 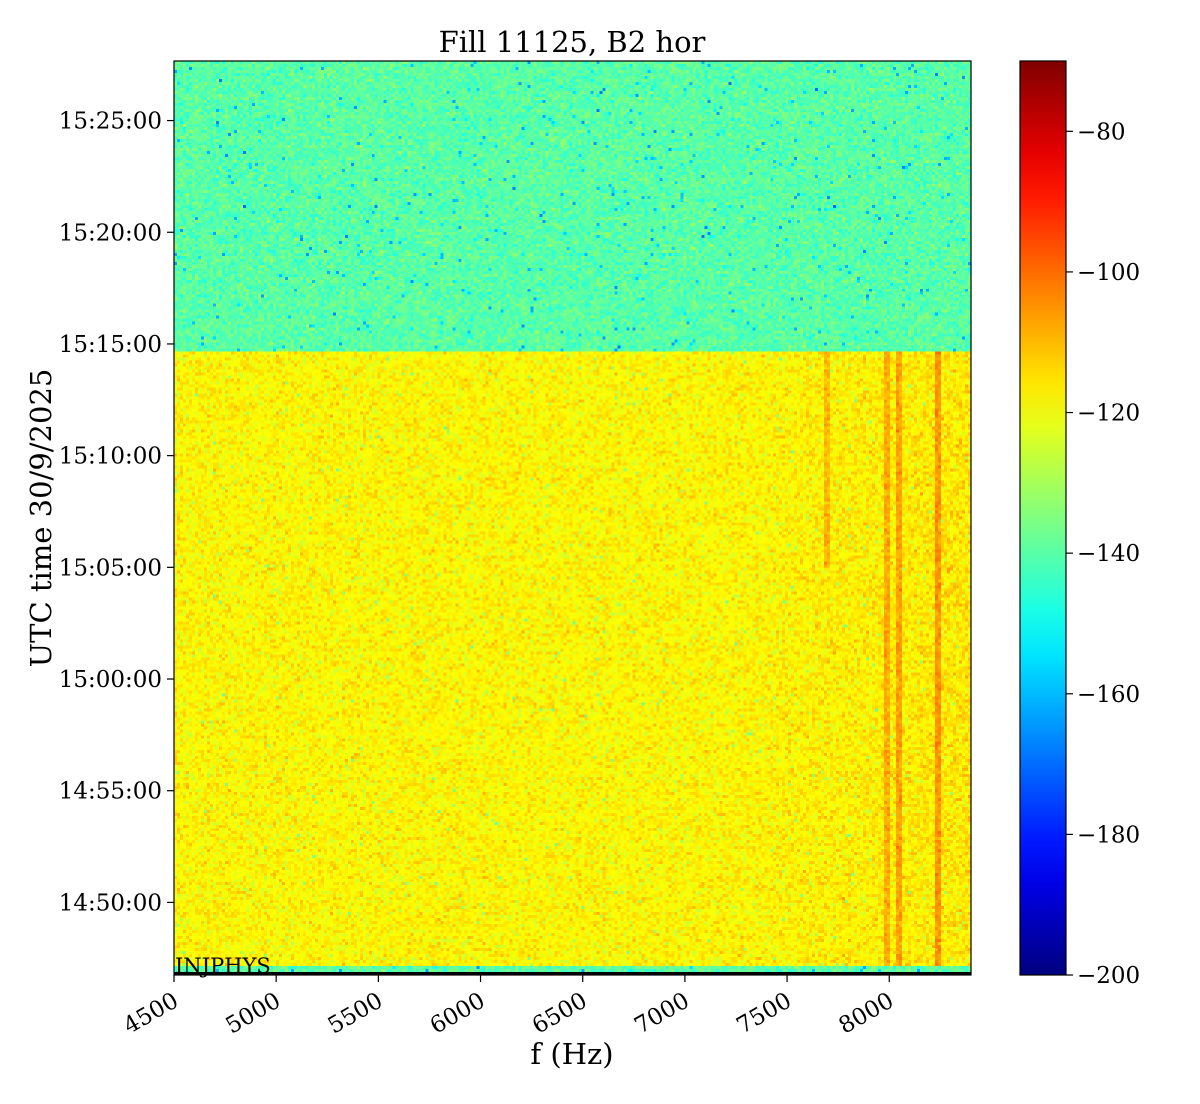 What do you see at coordinates (151, 1014) in the screenshot?
I see `x-tick-label: 4500` at bounding box center [151, 1014].